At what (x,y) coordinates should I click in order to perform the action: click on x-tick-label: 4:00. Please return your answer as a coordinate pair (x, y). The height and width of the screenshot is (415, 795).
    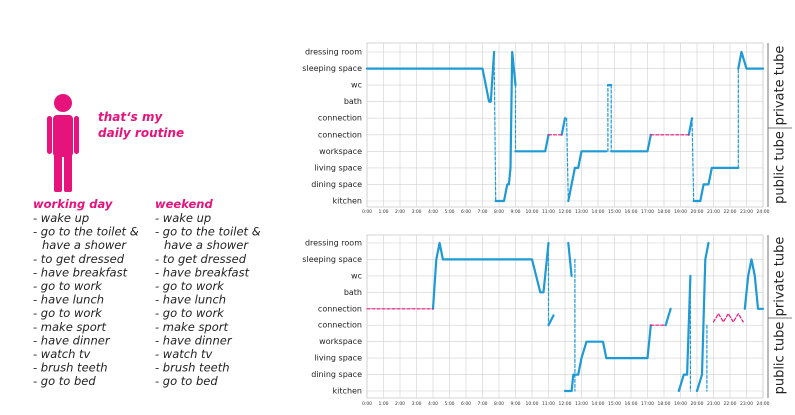
    Looking at the image, I should click on (433, 212).